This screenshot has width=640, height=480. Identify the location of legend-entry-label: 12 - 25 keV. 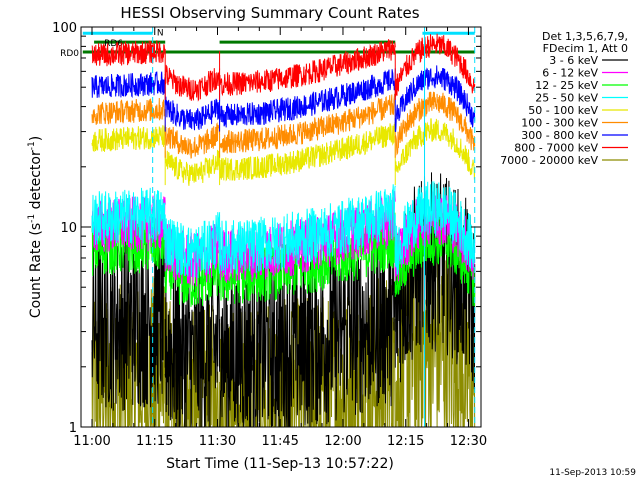
(566, 85).